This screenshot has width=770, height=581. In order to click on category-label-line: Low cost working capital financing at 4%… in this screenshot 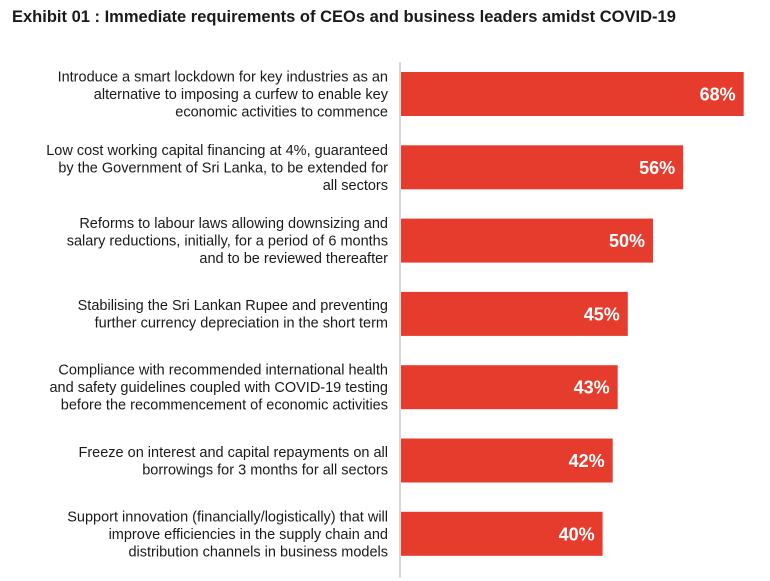, I will do `click(217, 151)`.